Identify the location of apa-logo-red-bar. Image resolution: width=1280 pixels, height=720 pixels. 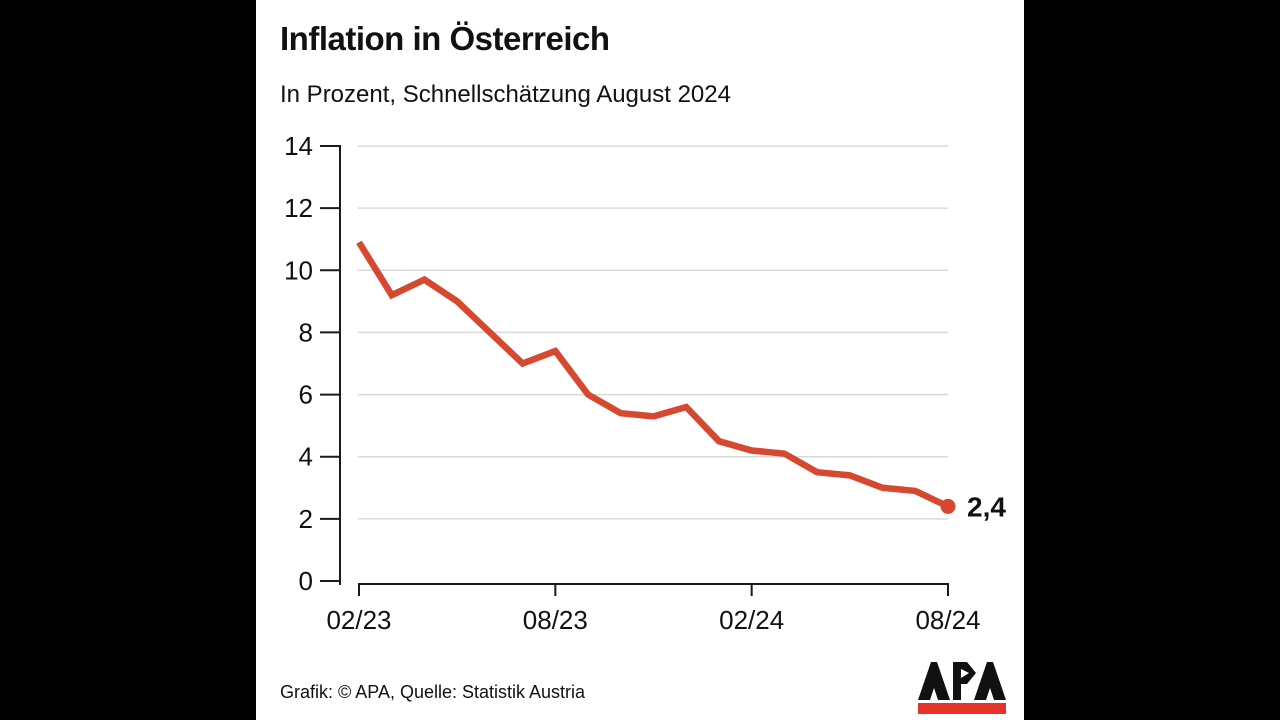
(962, 708).